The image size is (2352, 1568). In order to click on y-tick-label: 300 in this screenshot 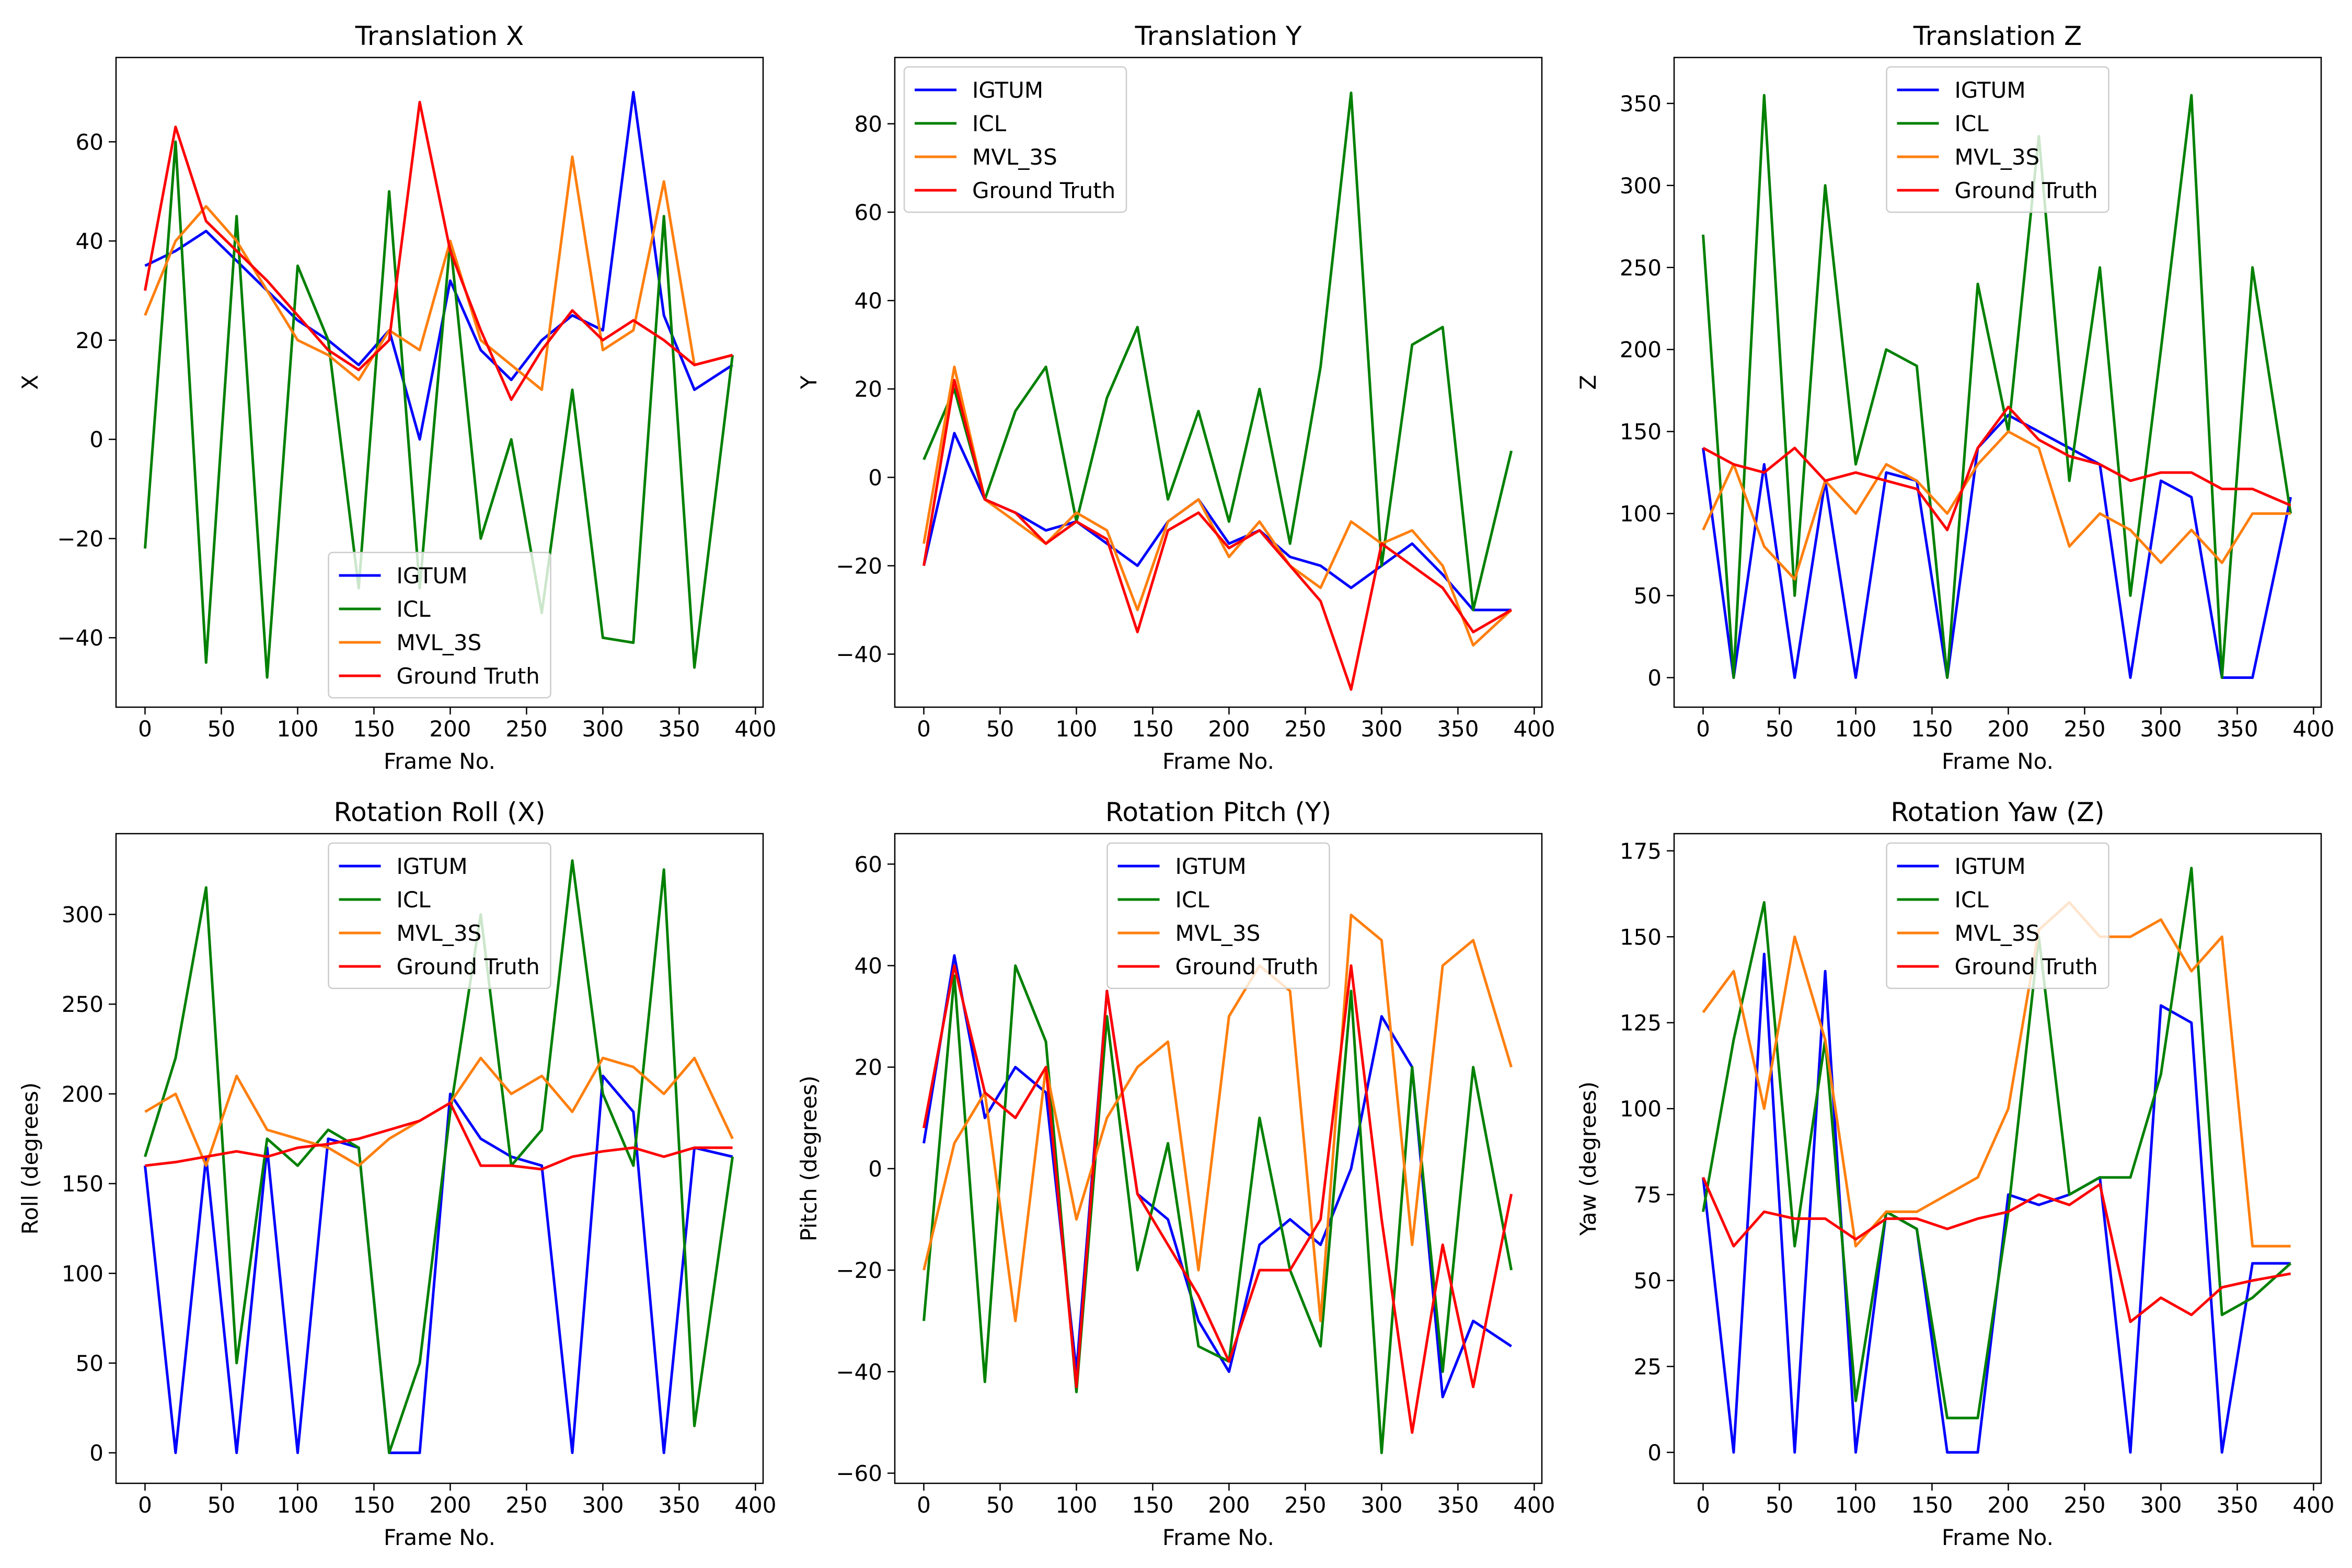, I will do `click(1641, 186)`.